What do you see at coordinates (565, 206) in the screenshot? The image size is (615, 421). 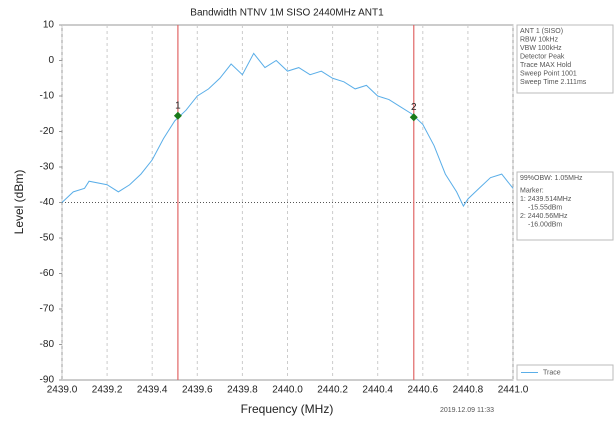 I see `result-box` at bounding box center [565, 206].